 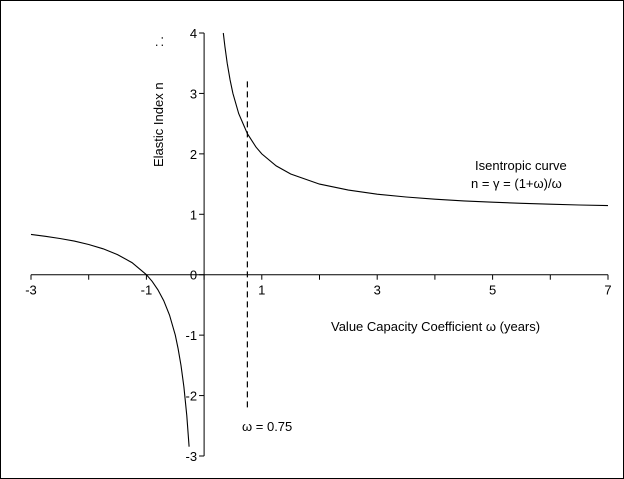 I want to click on x-axis-label: Value Capacity Coefficient ω (years), so click(x=435, y=326).